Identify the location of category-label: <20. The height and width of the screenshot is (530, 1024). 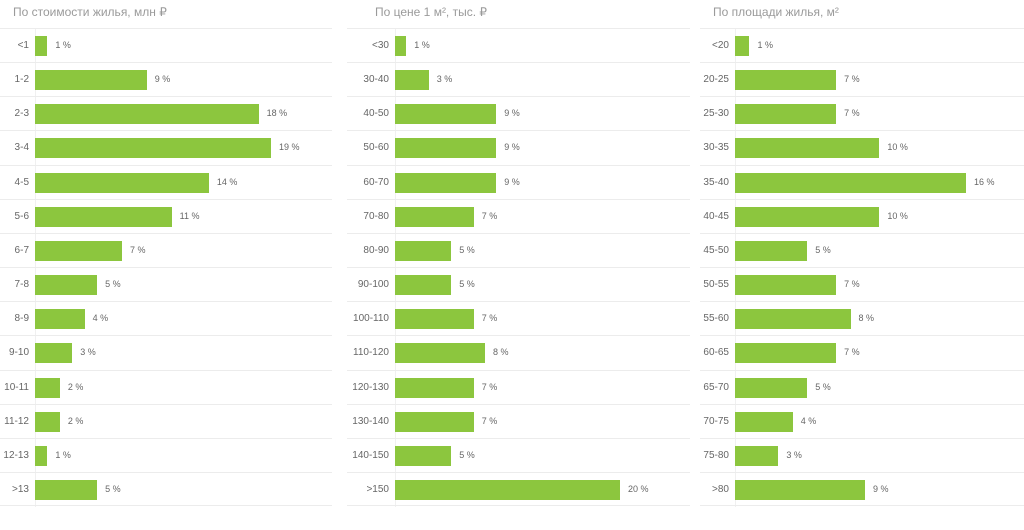
(720, 45).